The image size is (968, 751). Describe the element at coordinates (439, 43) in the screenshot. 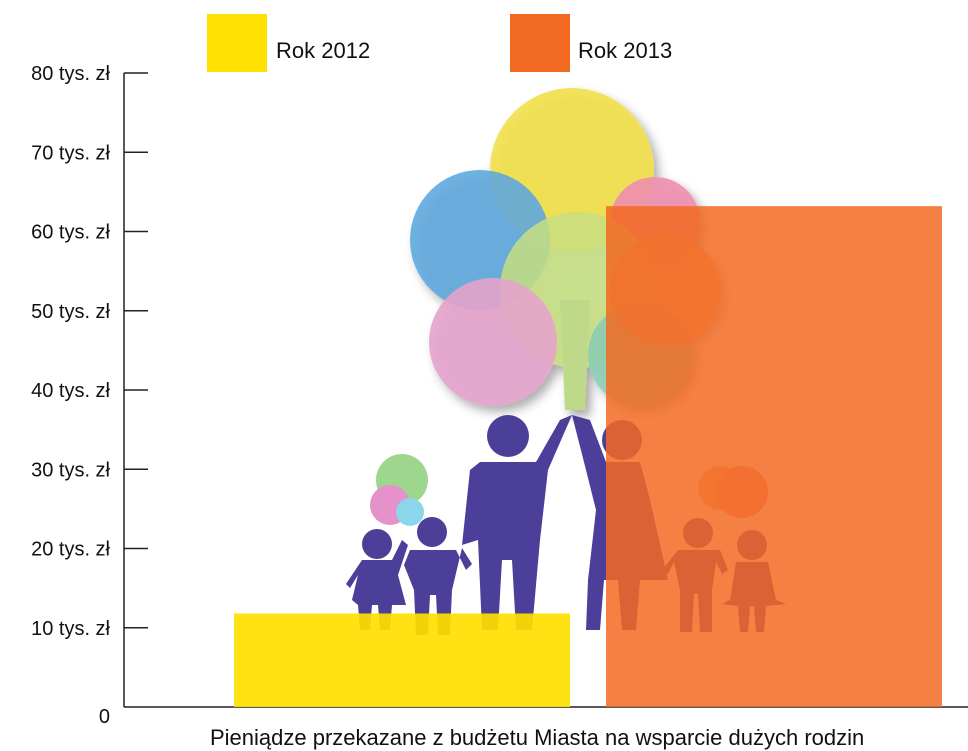

I see `legend: Rok 2012 Rok 2013` at that location.